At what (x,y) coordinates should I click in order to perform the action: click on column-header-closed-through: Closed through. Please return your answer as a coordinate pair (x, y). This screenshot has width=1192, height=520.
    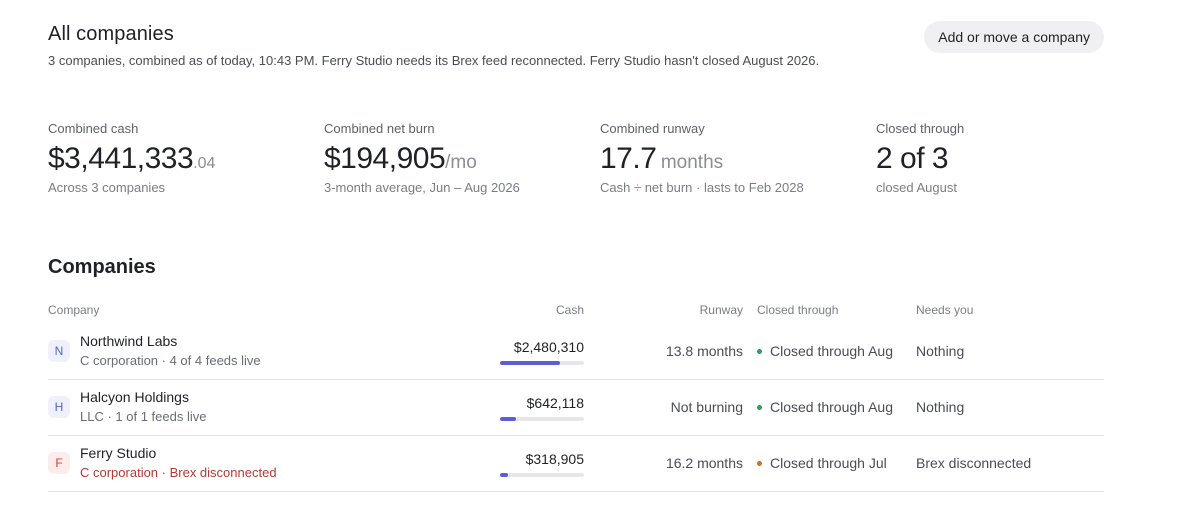
    Looking at the image, I should click on (798, 310).